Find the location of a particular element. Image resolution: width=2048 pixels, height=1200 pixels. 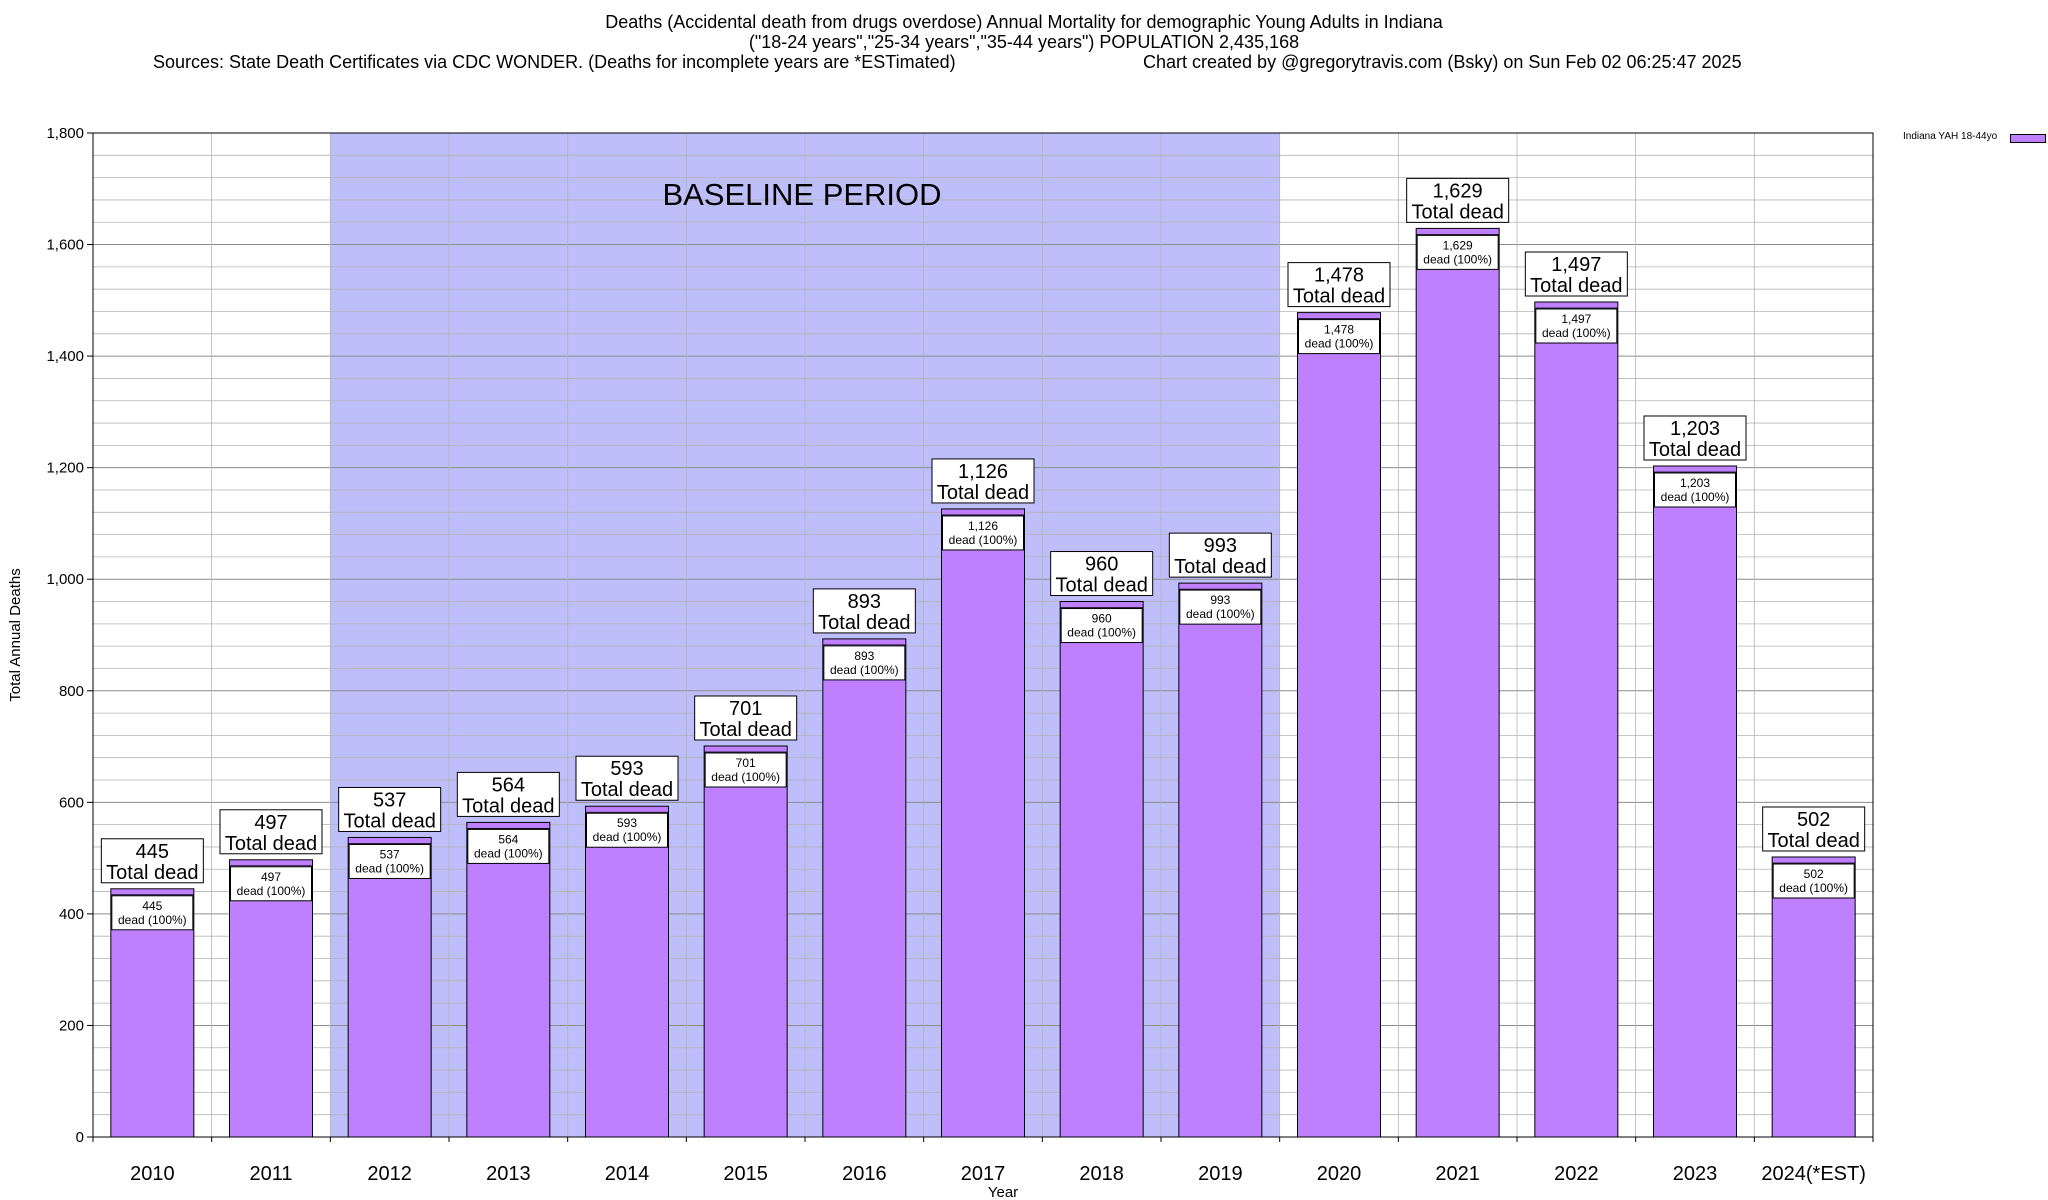

total-value-label: 701 is located at coordinates (745, 709).